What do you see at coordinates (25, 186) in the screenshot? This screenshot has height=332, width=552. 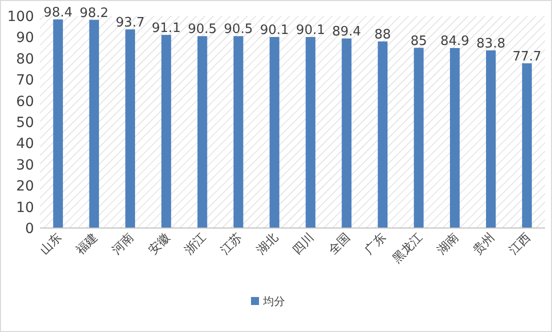 I see `y-tick-label: 20` at bounding box center [25, 186].